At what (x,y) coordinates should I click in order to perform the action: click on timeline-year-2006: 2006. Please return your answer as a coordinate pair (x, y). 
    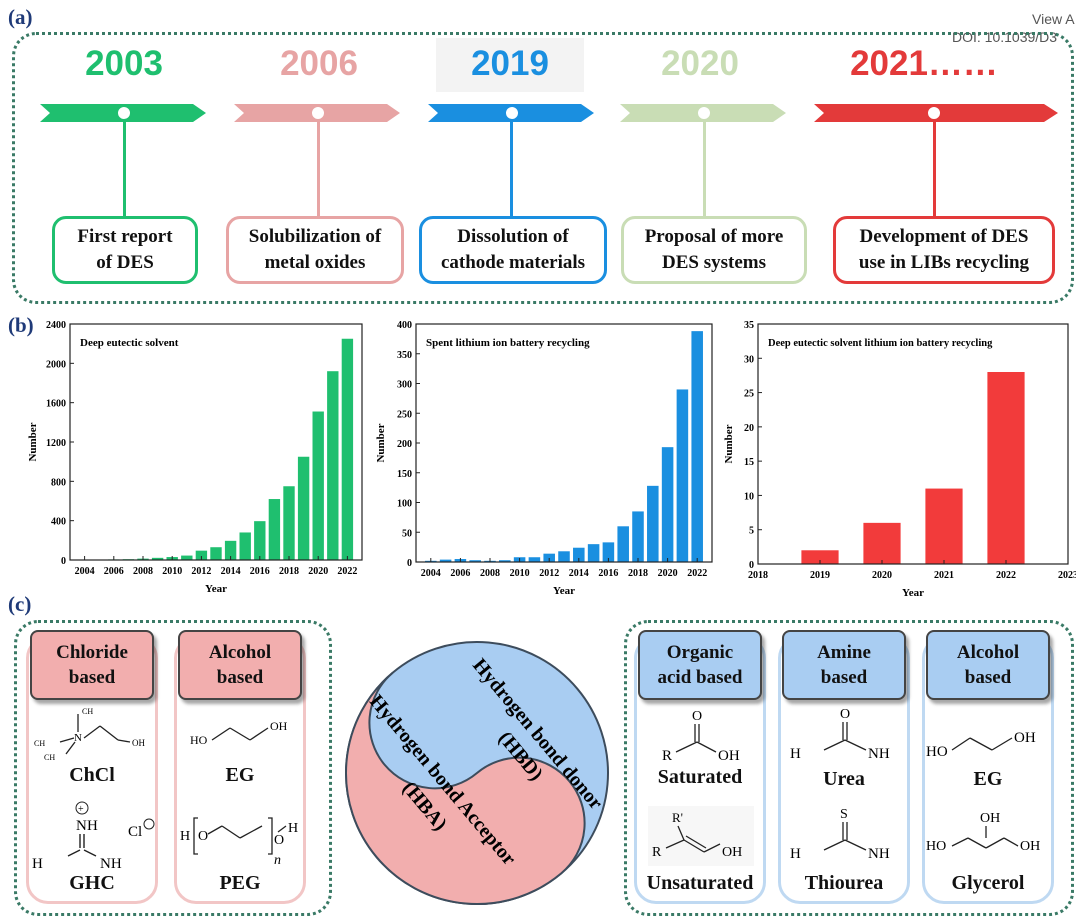
    Looking at the image, I should click on (319, 63).